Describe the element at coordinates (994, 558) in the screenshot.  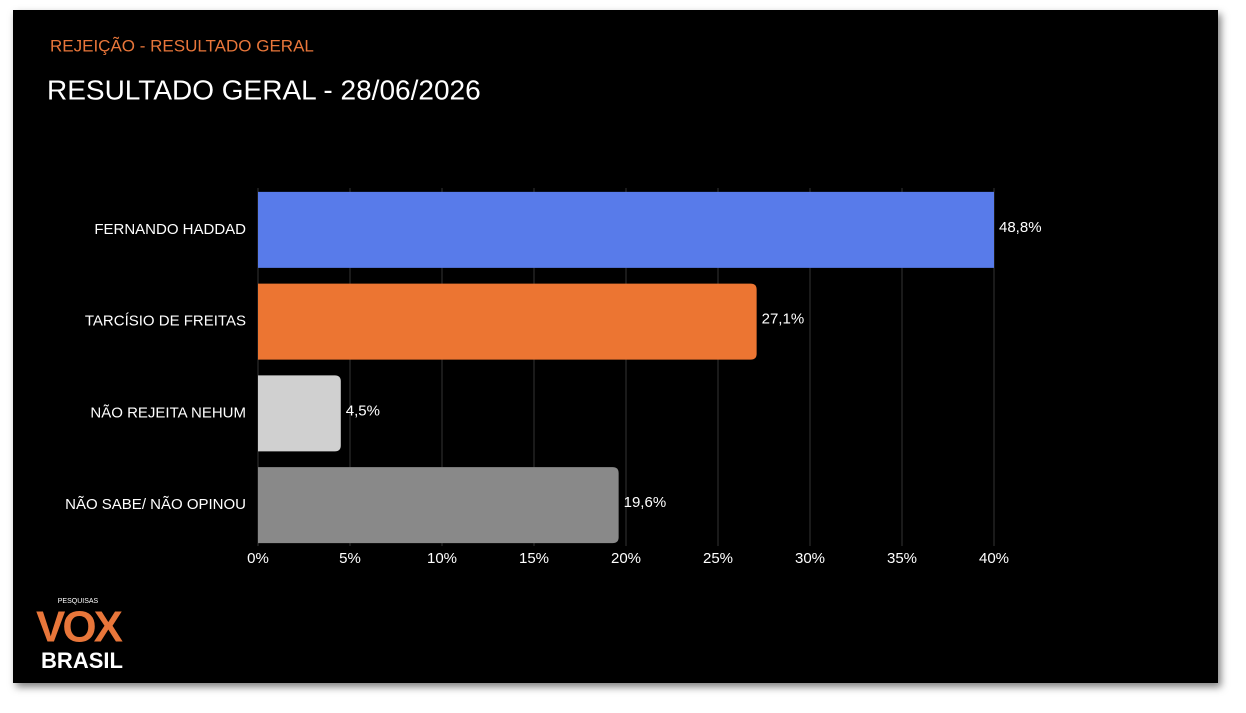
I see `x-tick-label: 40%` at that location.